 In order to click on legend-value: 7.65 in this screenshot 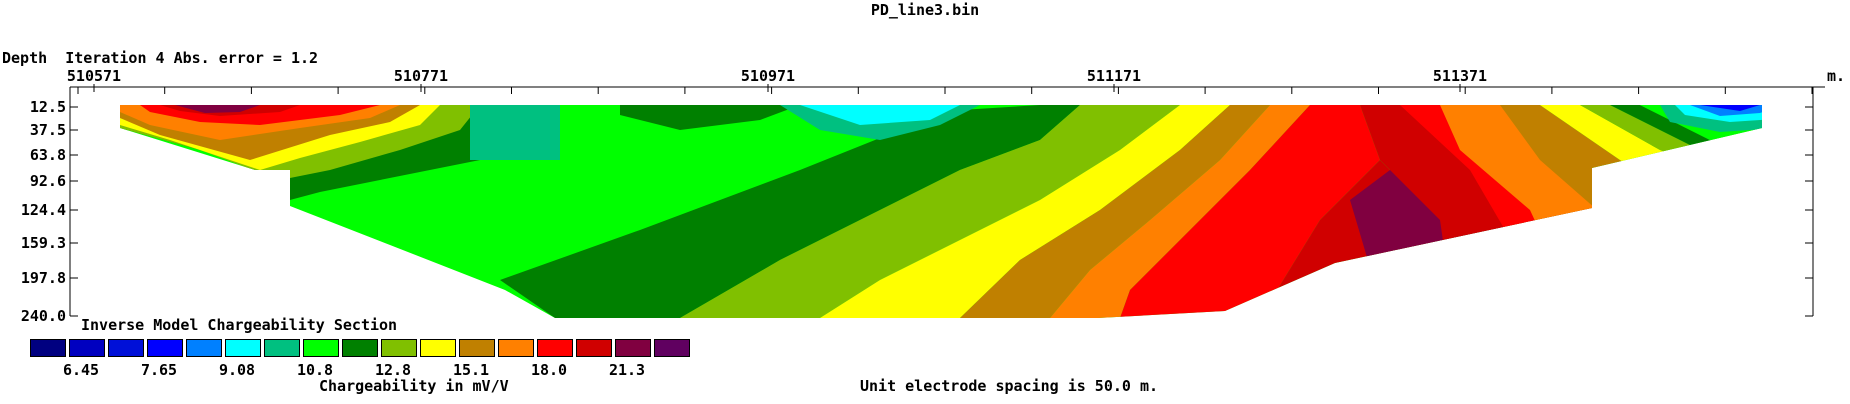, I will do `click(159, 370)`.